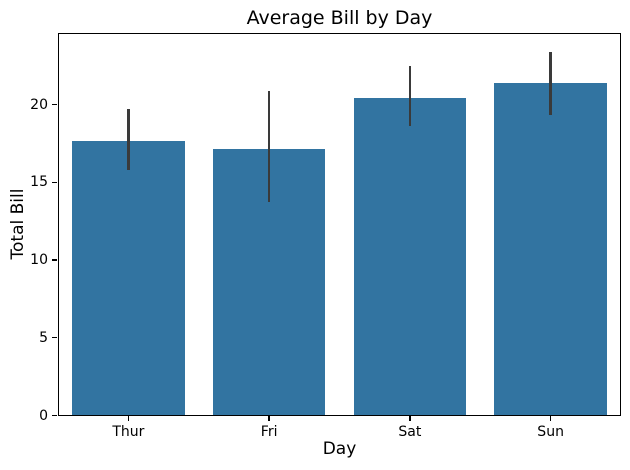  Describe the element at coordinates (39, 182) in the screenshot. I see `y-tick-label-15: 15` at that location.